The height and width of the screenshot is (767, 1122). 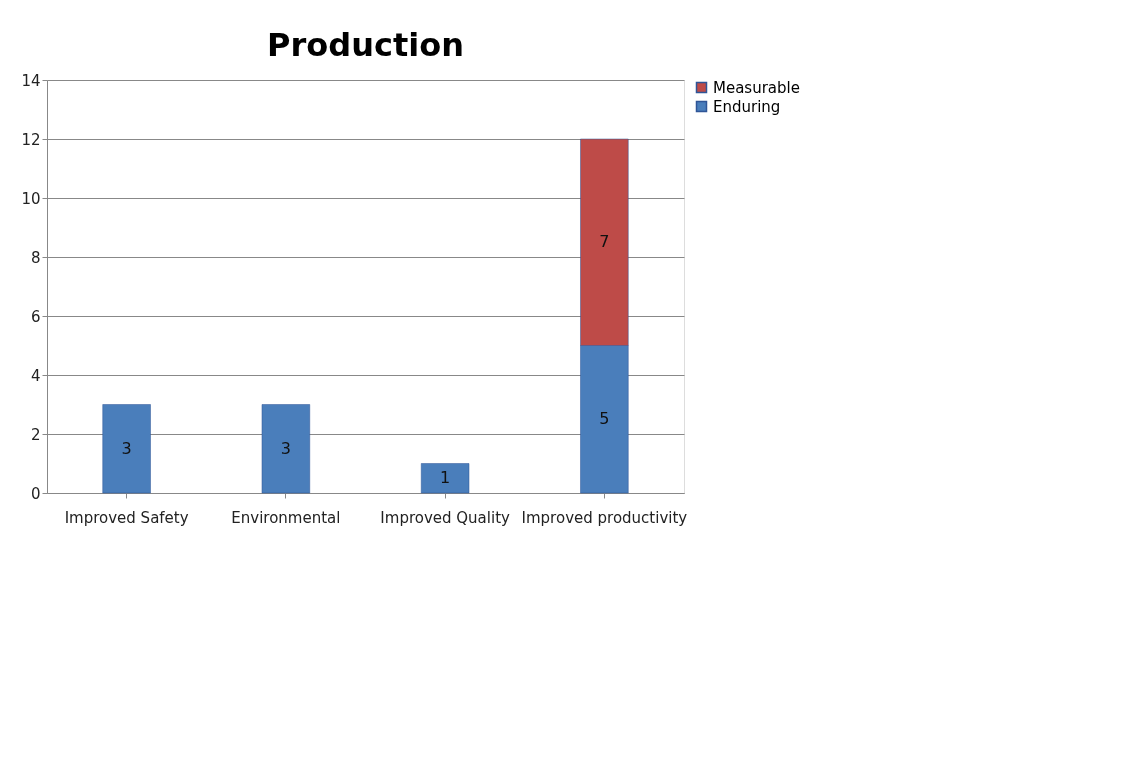 What do you see at coordinates (35, 375) in the screenshot?
I see `y-tick-label: 4` at bounding box center [35, 375].